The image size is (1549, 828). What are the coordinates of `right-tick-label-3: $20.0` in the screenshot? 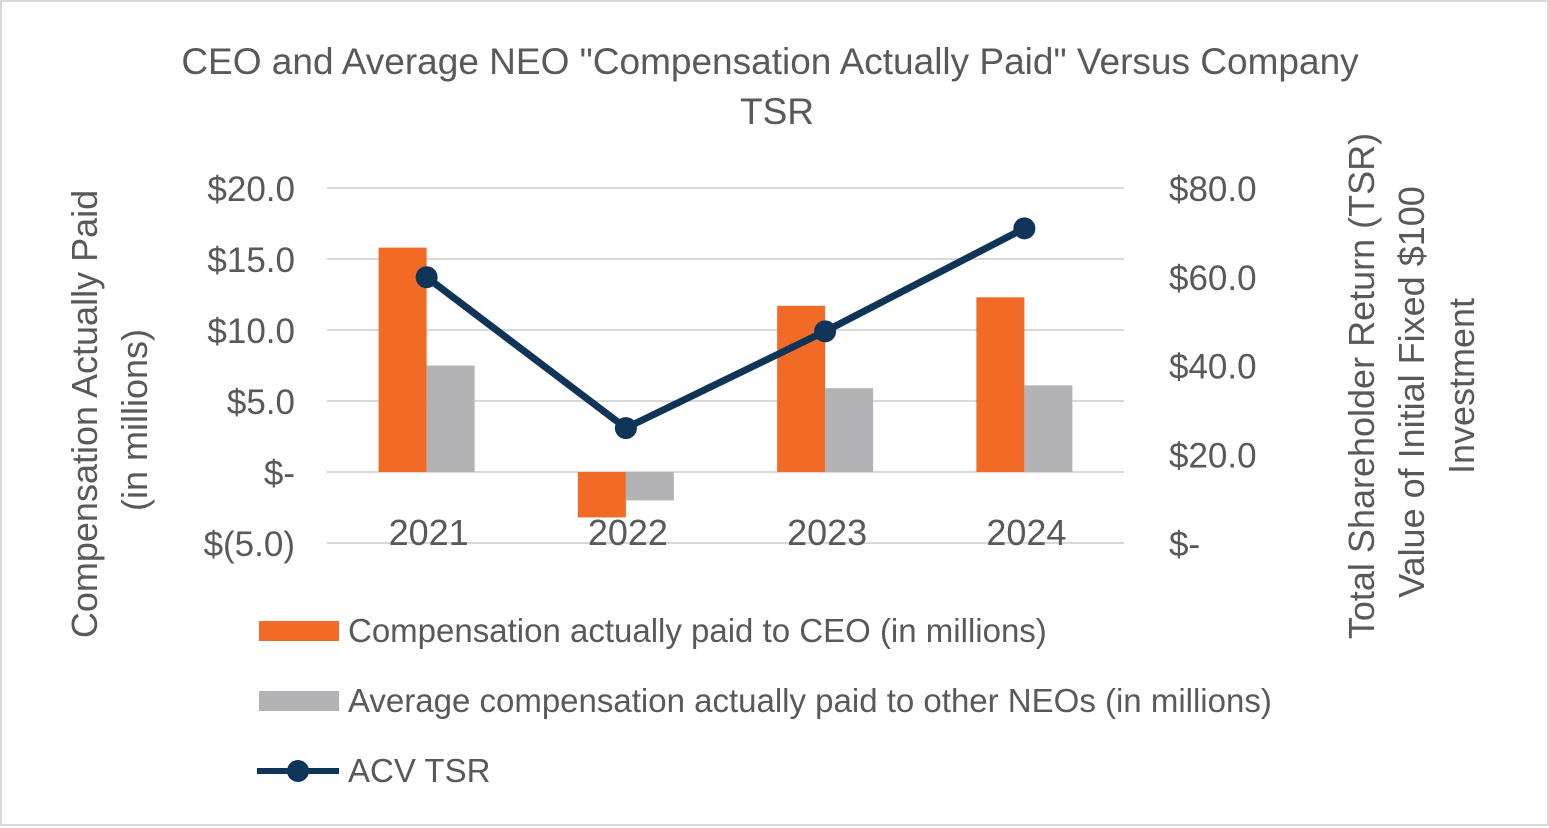 It's located at (1213, 455).